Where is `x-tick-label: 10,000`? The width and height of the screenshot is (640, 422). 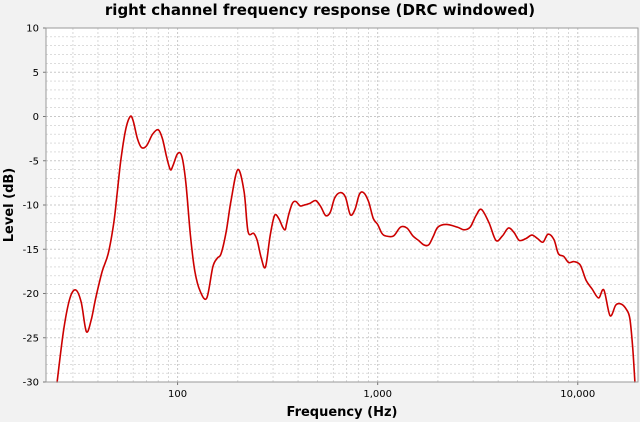 x-tick-label: 10,000 is located at coordinates (577, 394).